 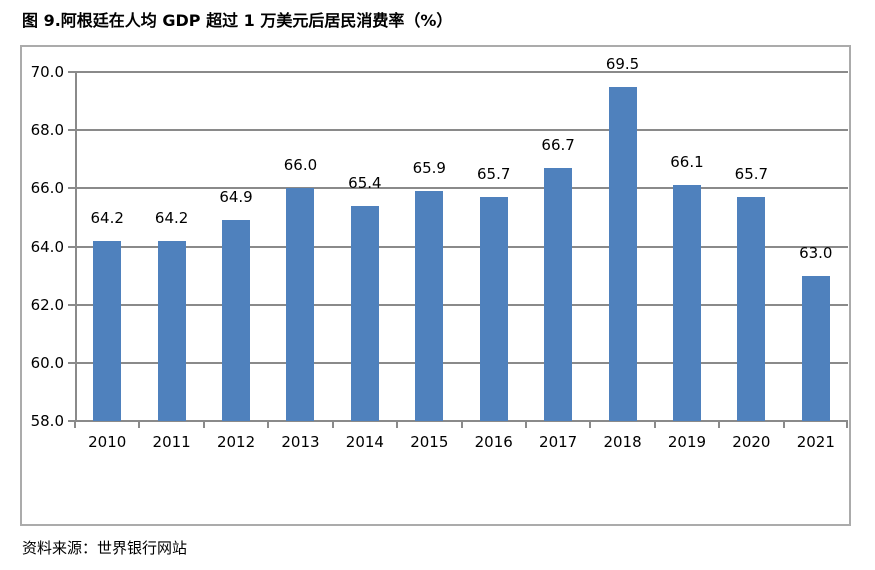 What do you see at coordinates (171, 442) in the screenshot?
I see `x-axis-tick-label: 2011` at bounding box center [171, 442].